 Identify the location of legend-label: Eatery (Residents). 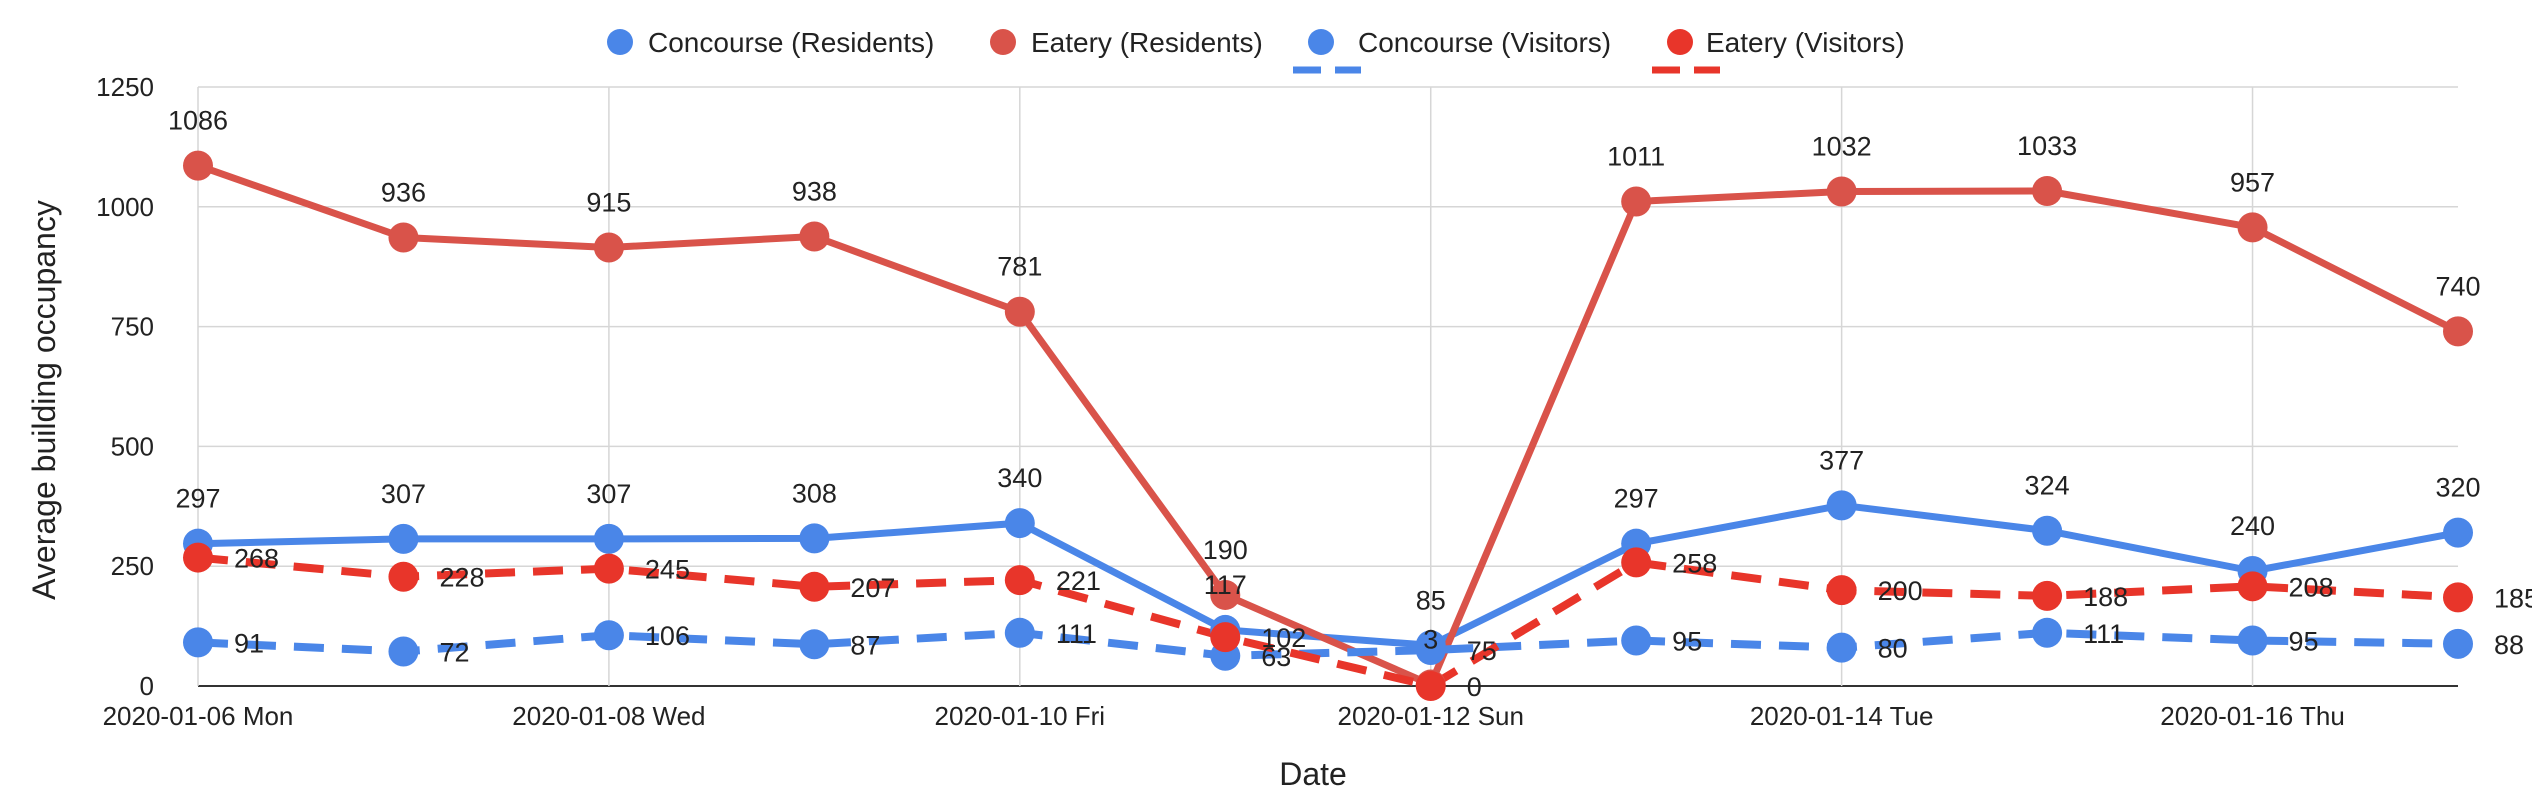
(1147, 42).